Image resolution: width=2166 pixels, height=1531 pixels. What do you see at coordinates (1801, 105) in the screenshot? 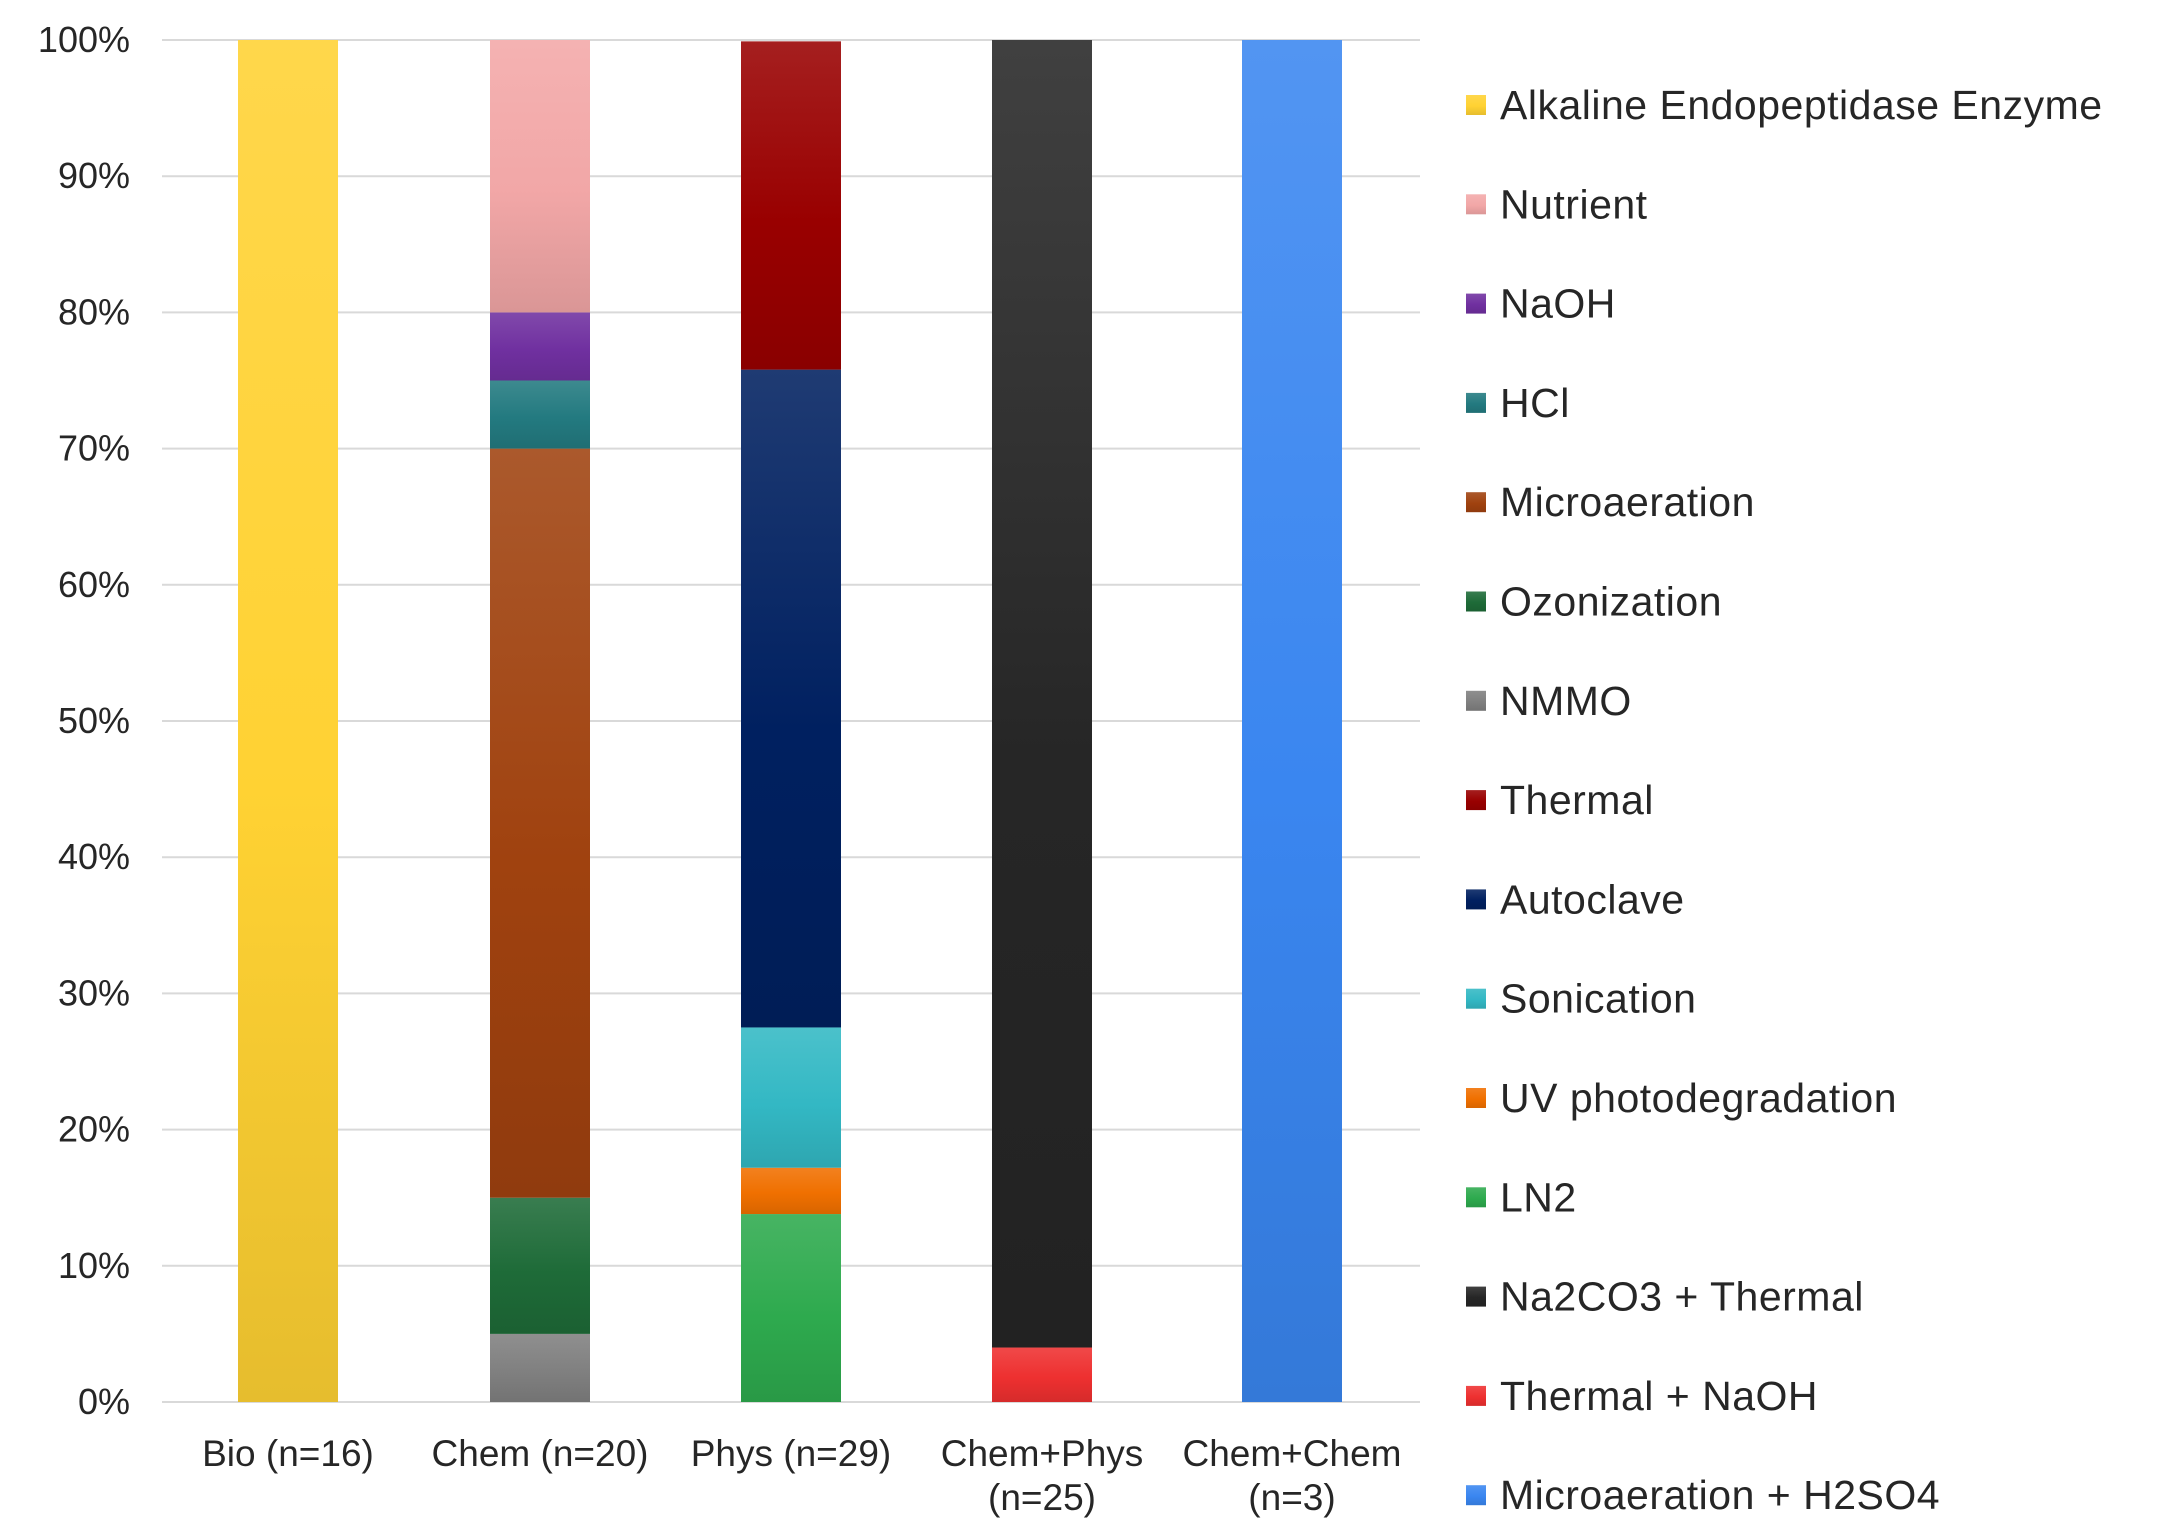
I see `legend-label: Alkaline Endopeptidase Enzyme` at bounding box center [1801, 105].